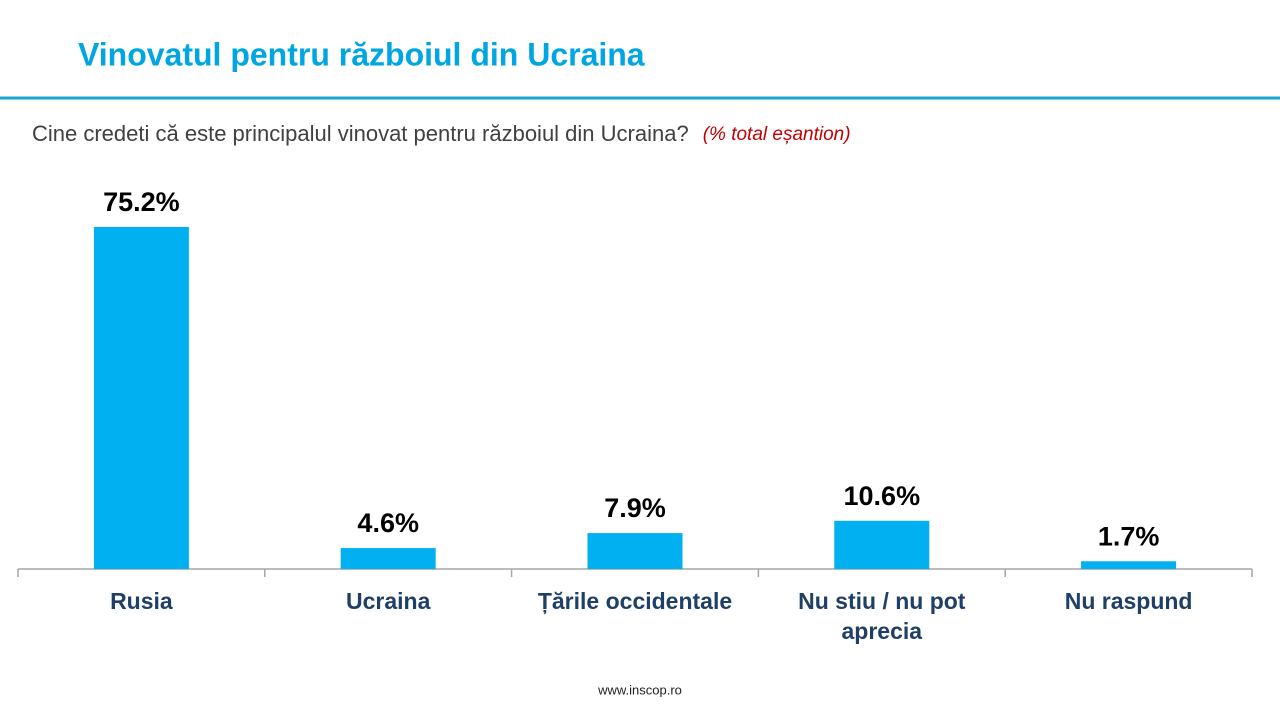 The height and width of the screenshot is (720, 1280). I want to click on value-label: 1.7%, so click(1129, 536).